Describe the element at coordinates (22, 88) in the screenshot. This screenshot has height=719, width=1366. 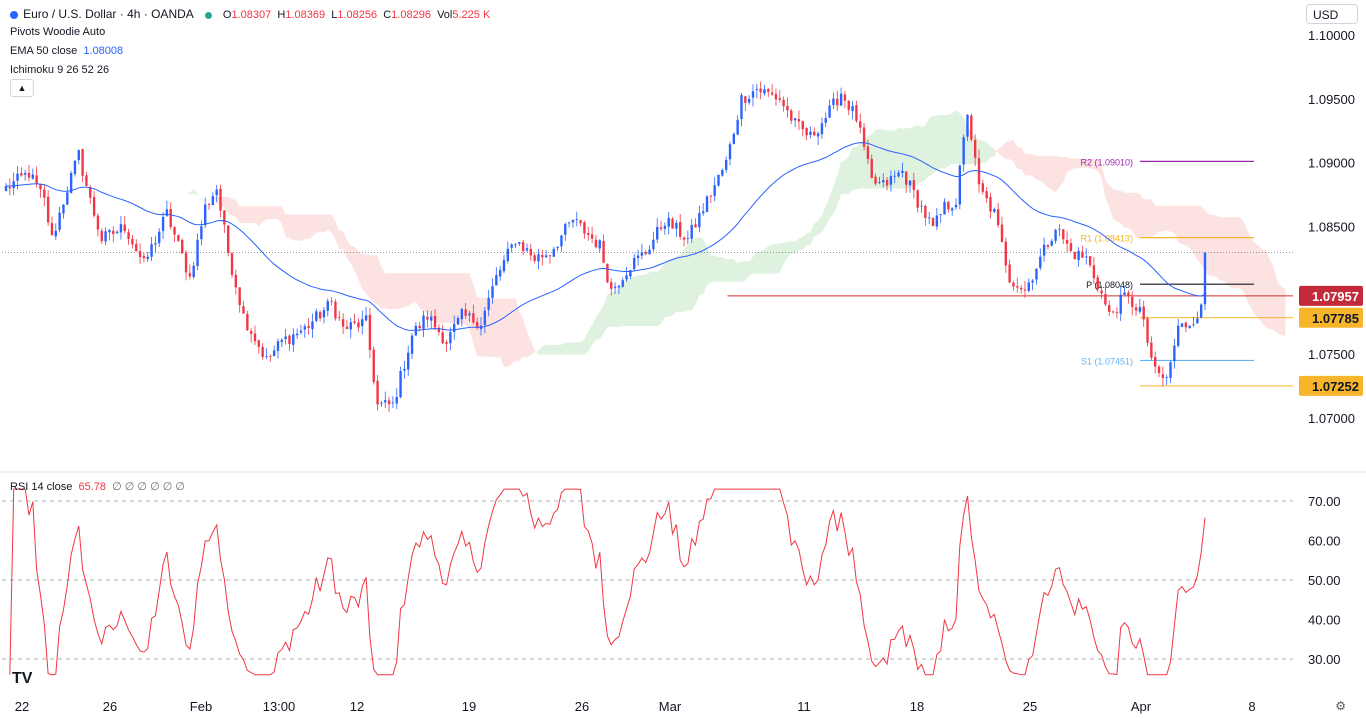
I see `collapse-legend-button: ▲` at that location.